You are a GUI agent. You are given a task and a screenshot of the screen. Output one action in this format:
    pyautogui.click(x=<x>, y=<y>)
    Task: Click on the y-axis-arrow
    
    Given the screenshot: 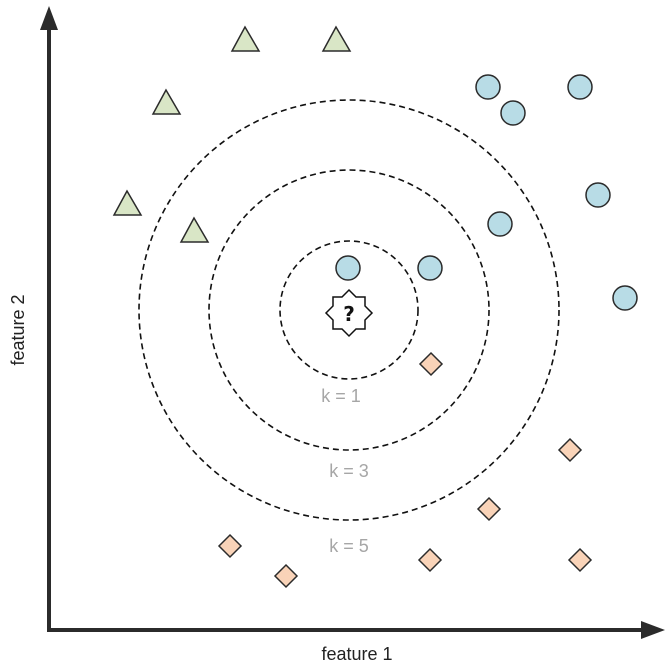 What is the action you would take?
    pyautogui.click(x=49, y=18)
    